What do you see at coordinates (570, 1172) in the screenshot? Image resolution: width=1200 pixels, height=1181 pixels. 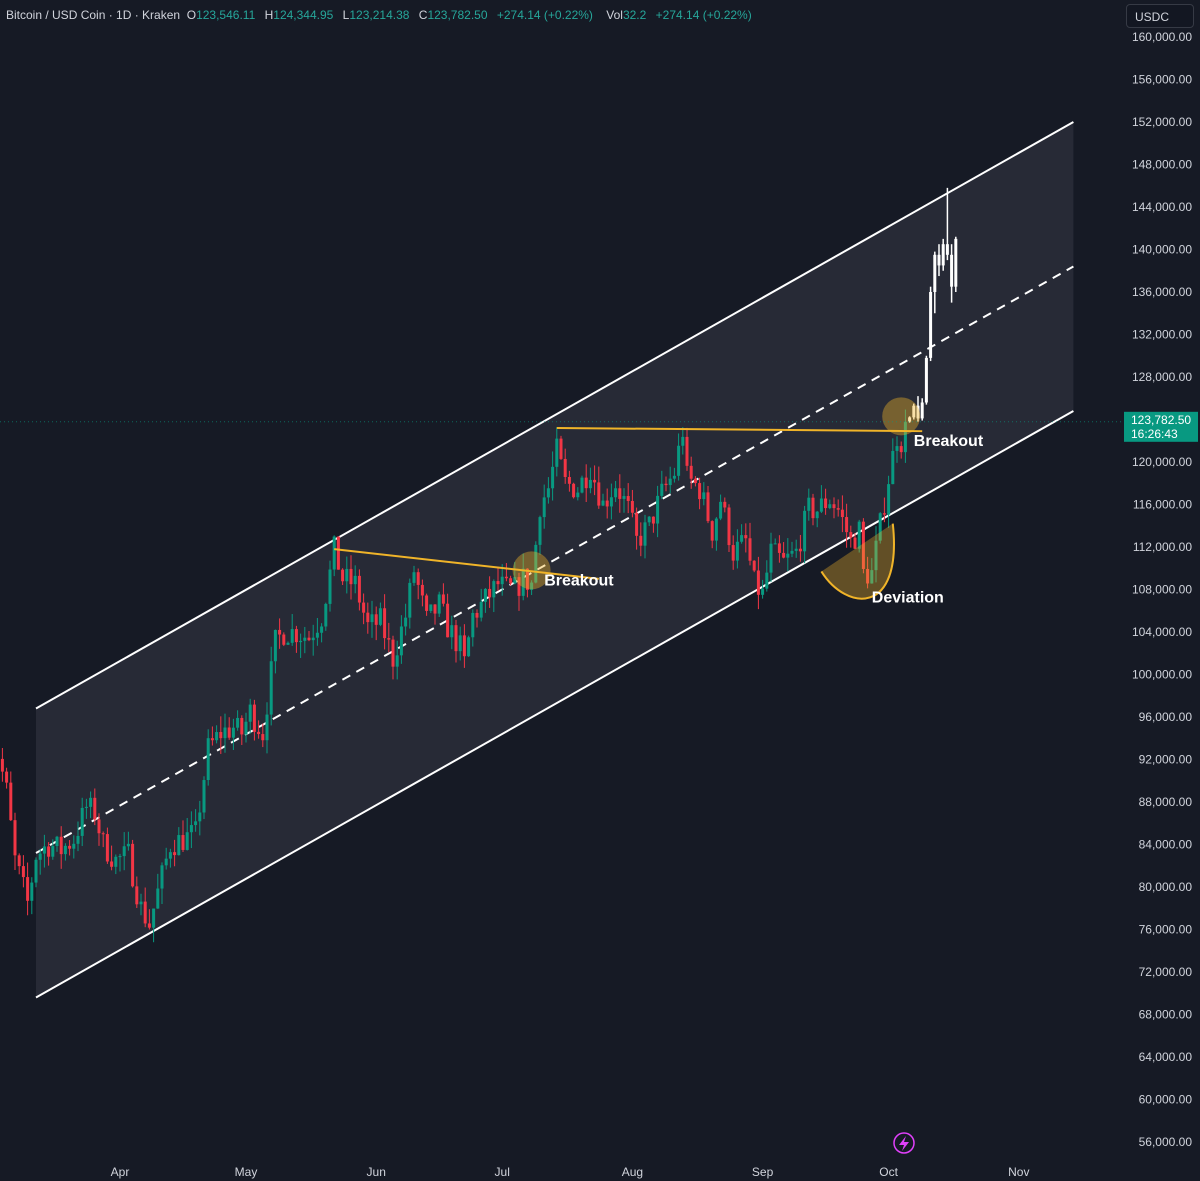 I see `time-axis: Apr May Jun Jul Aug Sep Oct Nov` at bounding box center [570, 1172].